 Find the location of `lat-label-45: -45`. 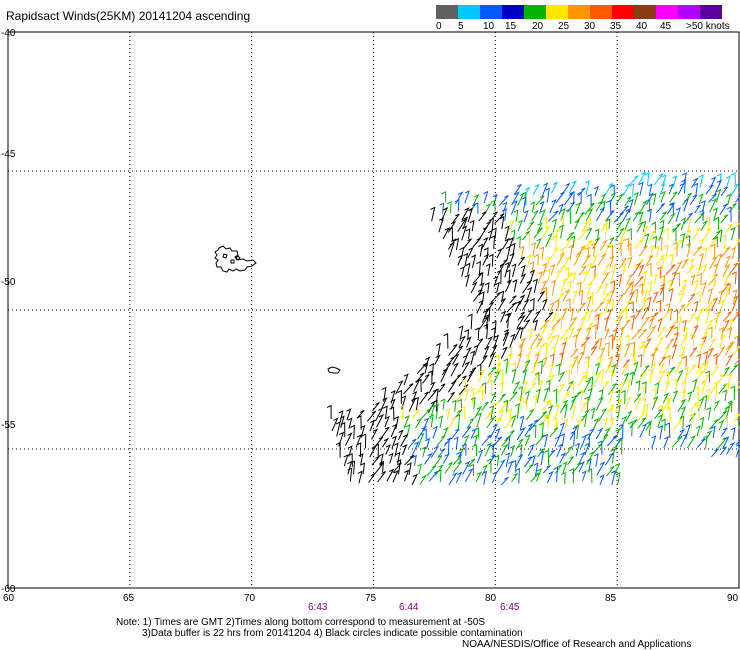

lat-label-45: -45 is located at coordinates (8, 154).